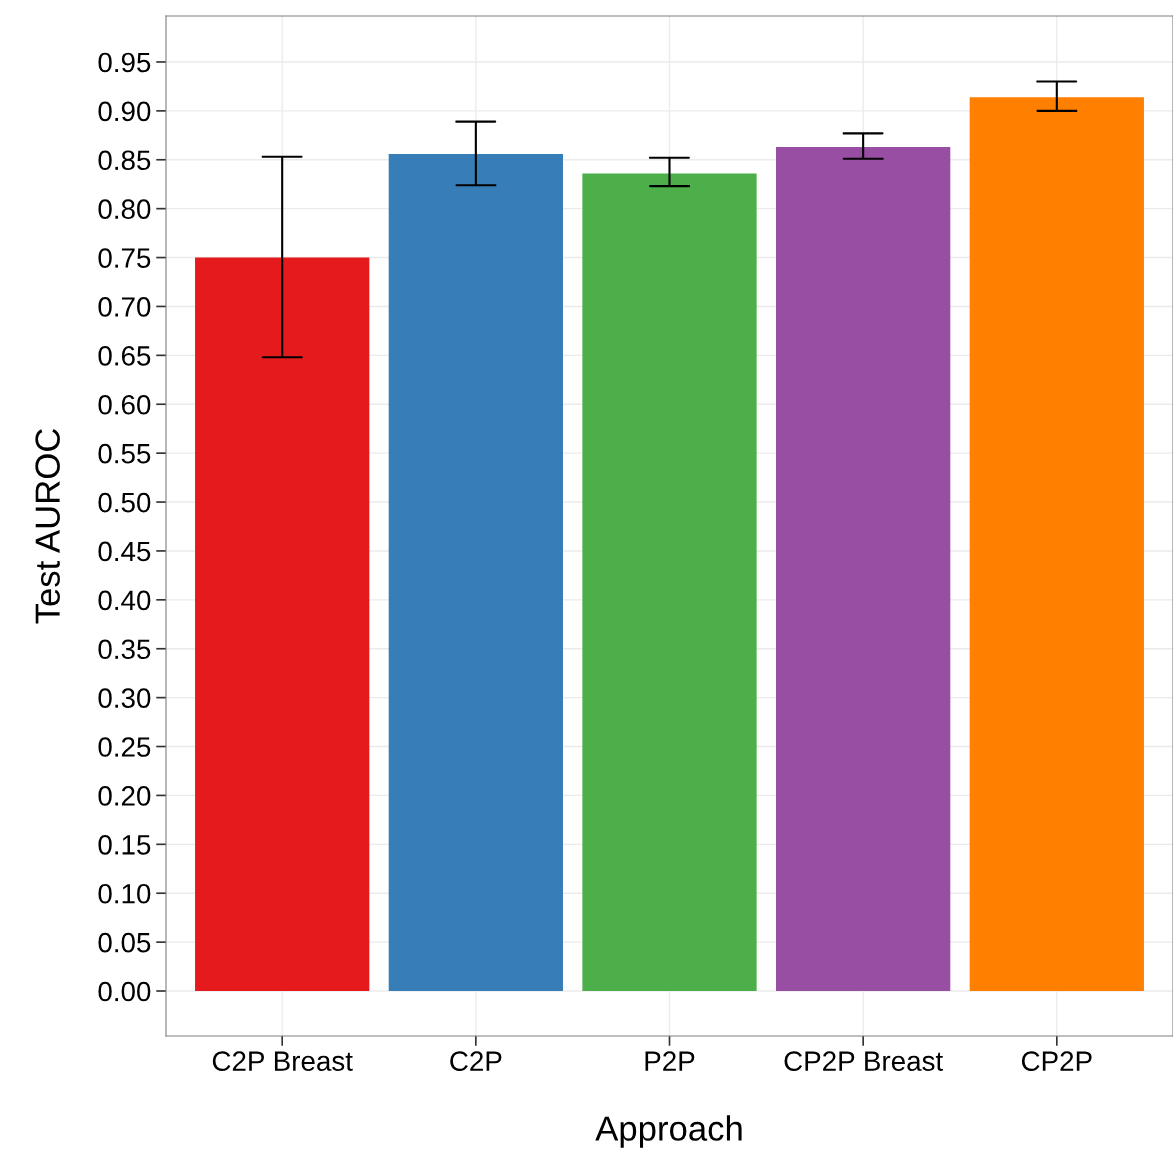 The width and height of the screenshot is (1173, 1163). Describe the element at coordinates (124, 893) in the screenshot. I see `y-tick-label: 0.10` at that location.